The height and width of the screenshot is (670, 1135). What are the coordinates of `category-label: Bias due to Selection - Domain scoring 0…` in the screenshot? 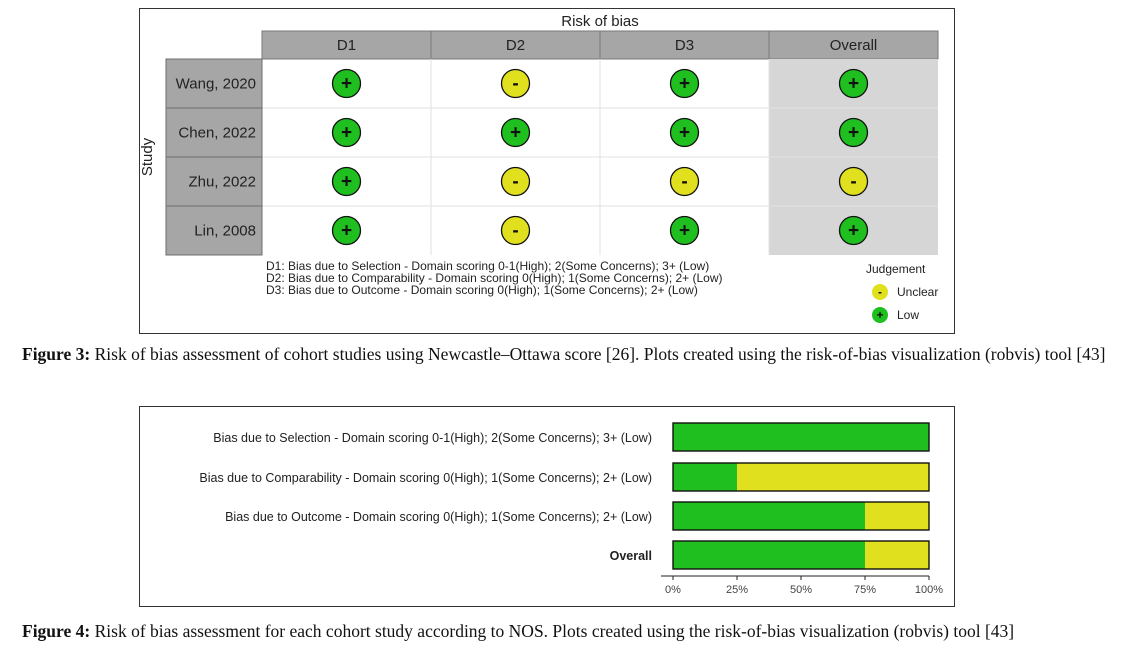 It's located at (432, 438).